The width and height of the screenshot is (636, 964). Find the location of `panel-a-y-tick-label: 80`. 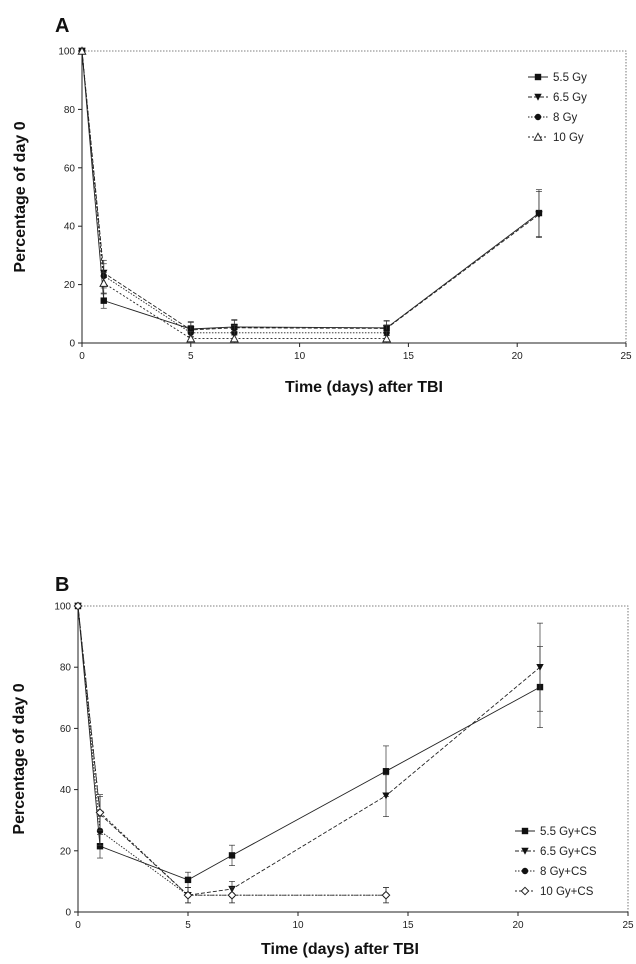

panel-a-y-tick-label: 80 is located at coordinates (70, 110).